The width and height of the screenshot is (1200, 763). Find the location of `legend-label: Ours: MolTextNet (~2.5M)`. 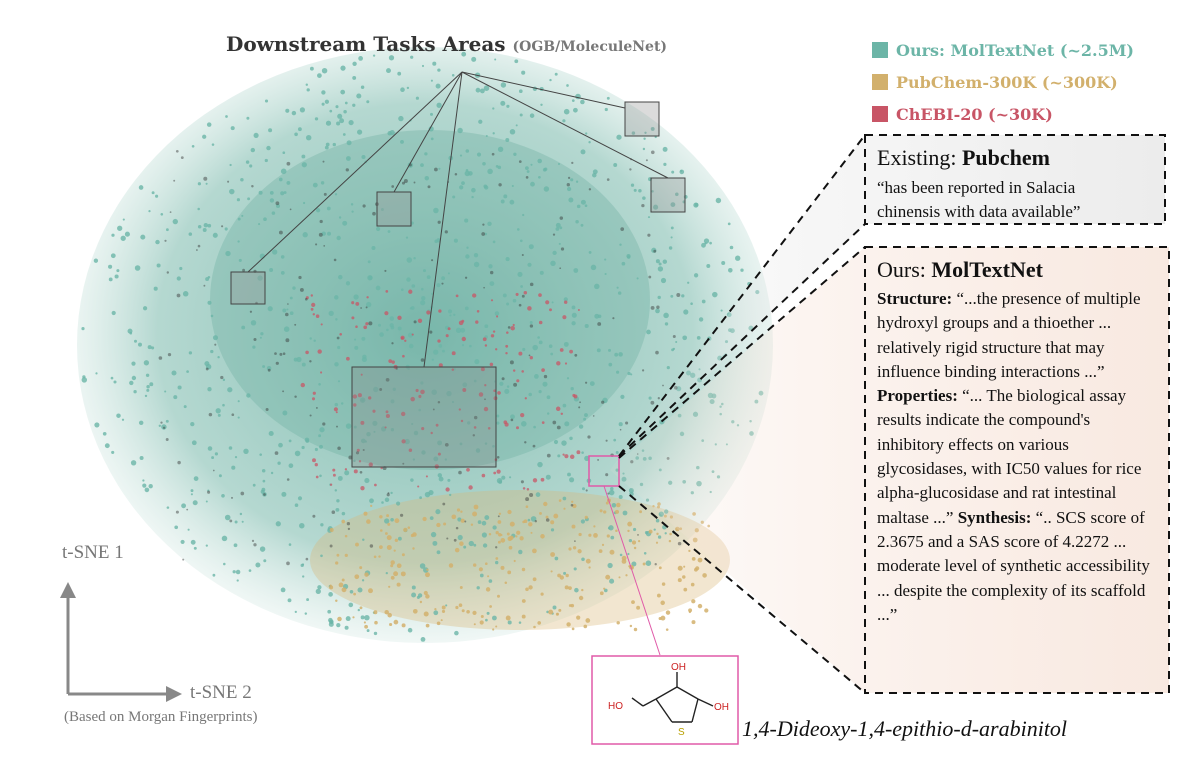

legend-label: Ours: MolTextNet (~2.5M) is located at coordinates (1015, 50).